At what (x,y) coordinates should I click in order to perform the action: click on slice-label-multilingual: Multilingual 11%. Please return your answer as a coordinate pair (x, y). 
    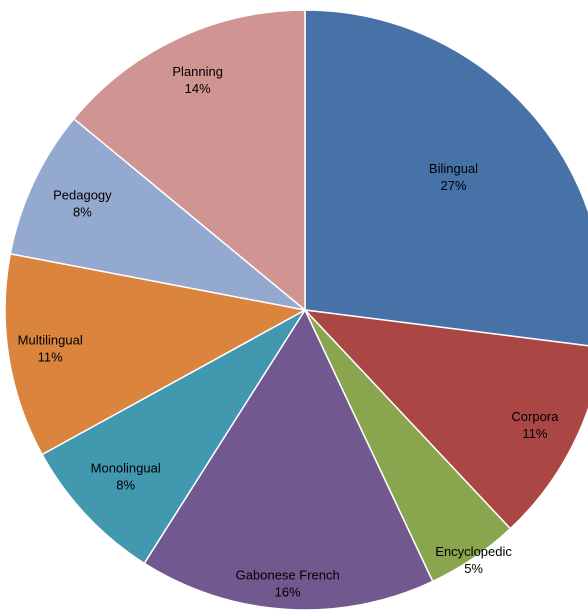
    Looking at the image, I should click on (50, 348).